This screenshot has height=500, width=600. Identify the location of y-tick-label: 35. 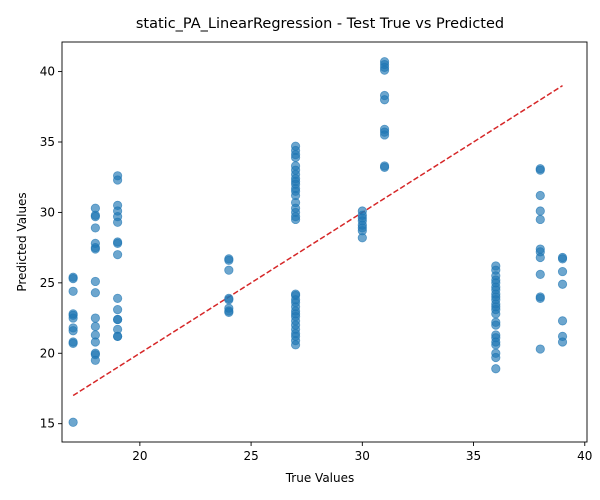
(47, 142).